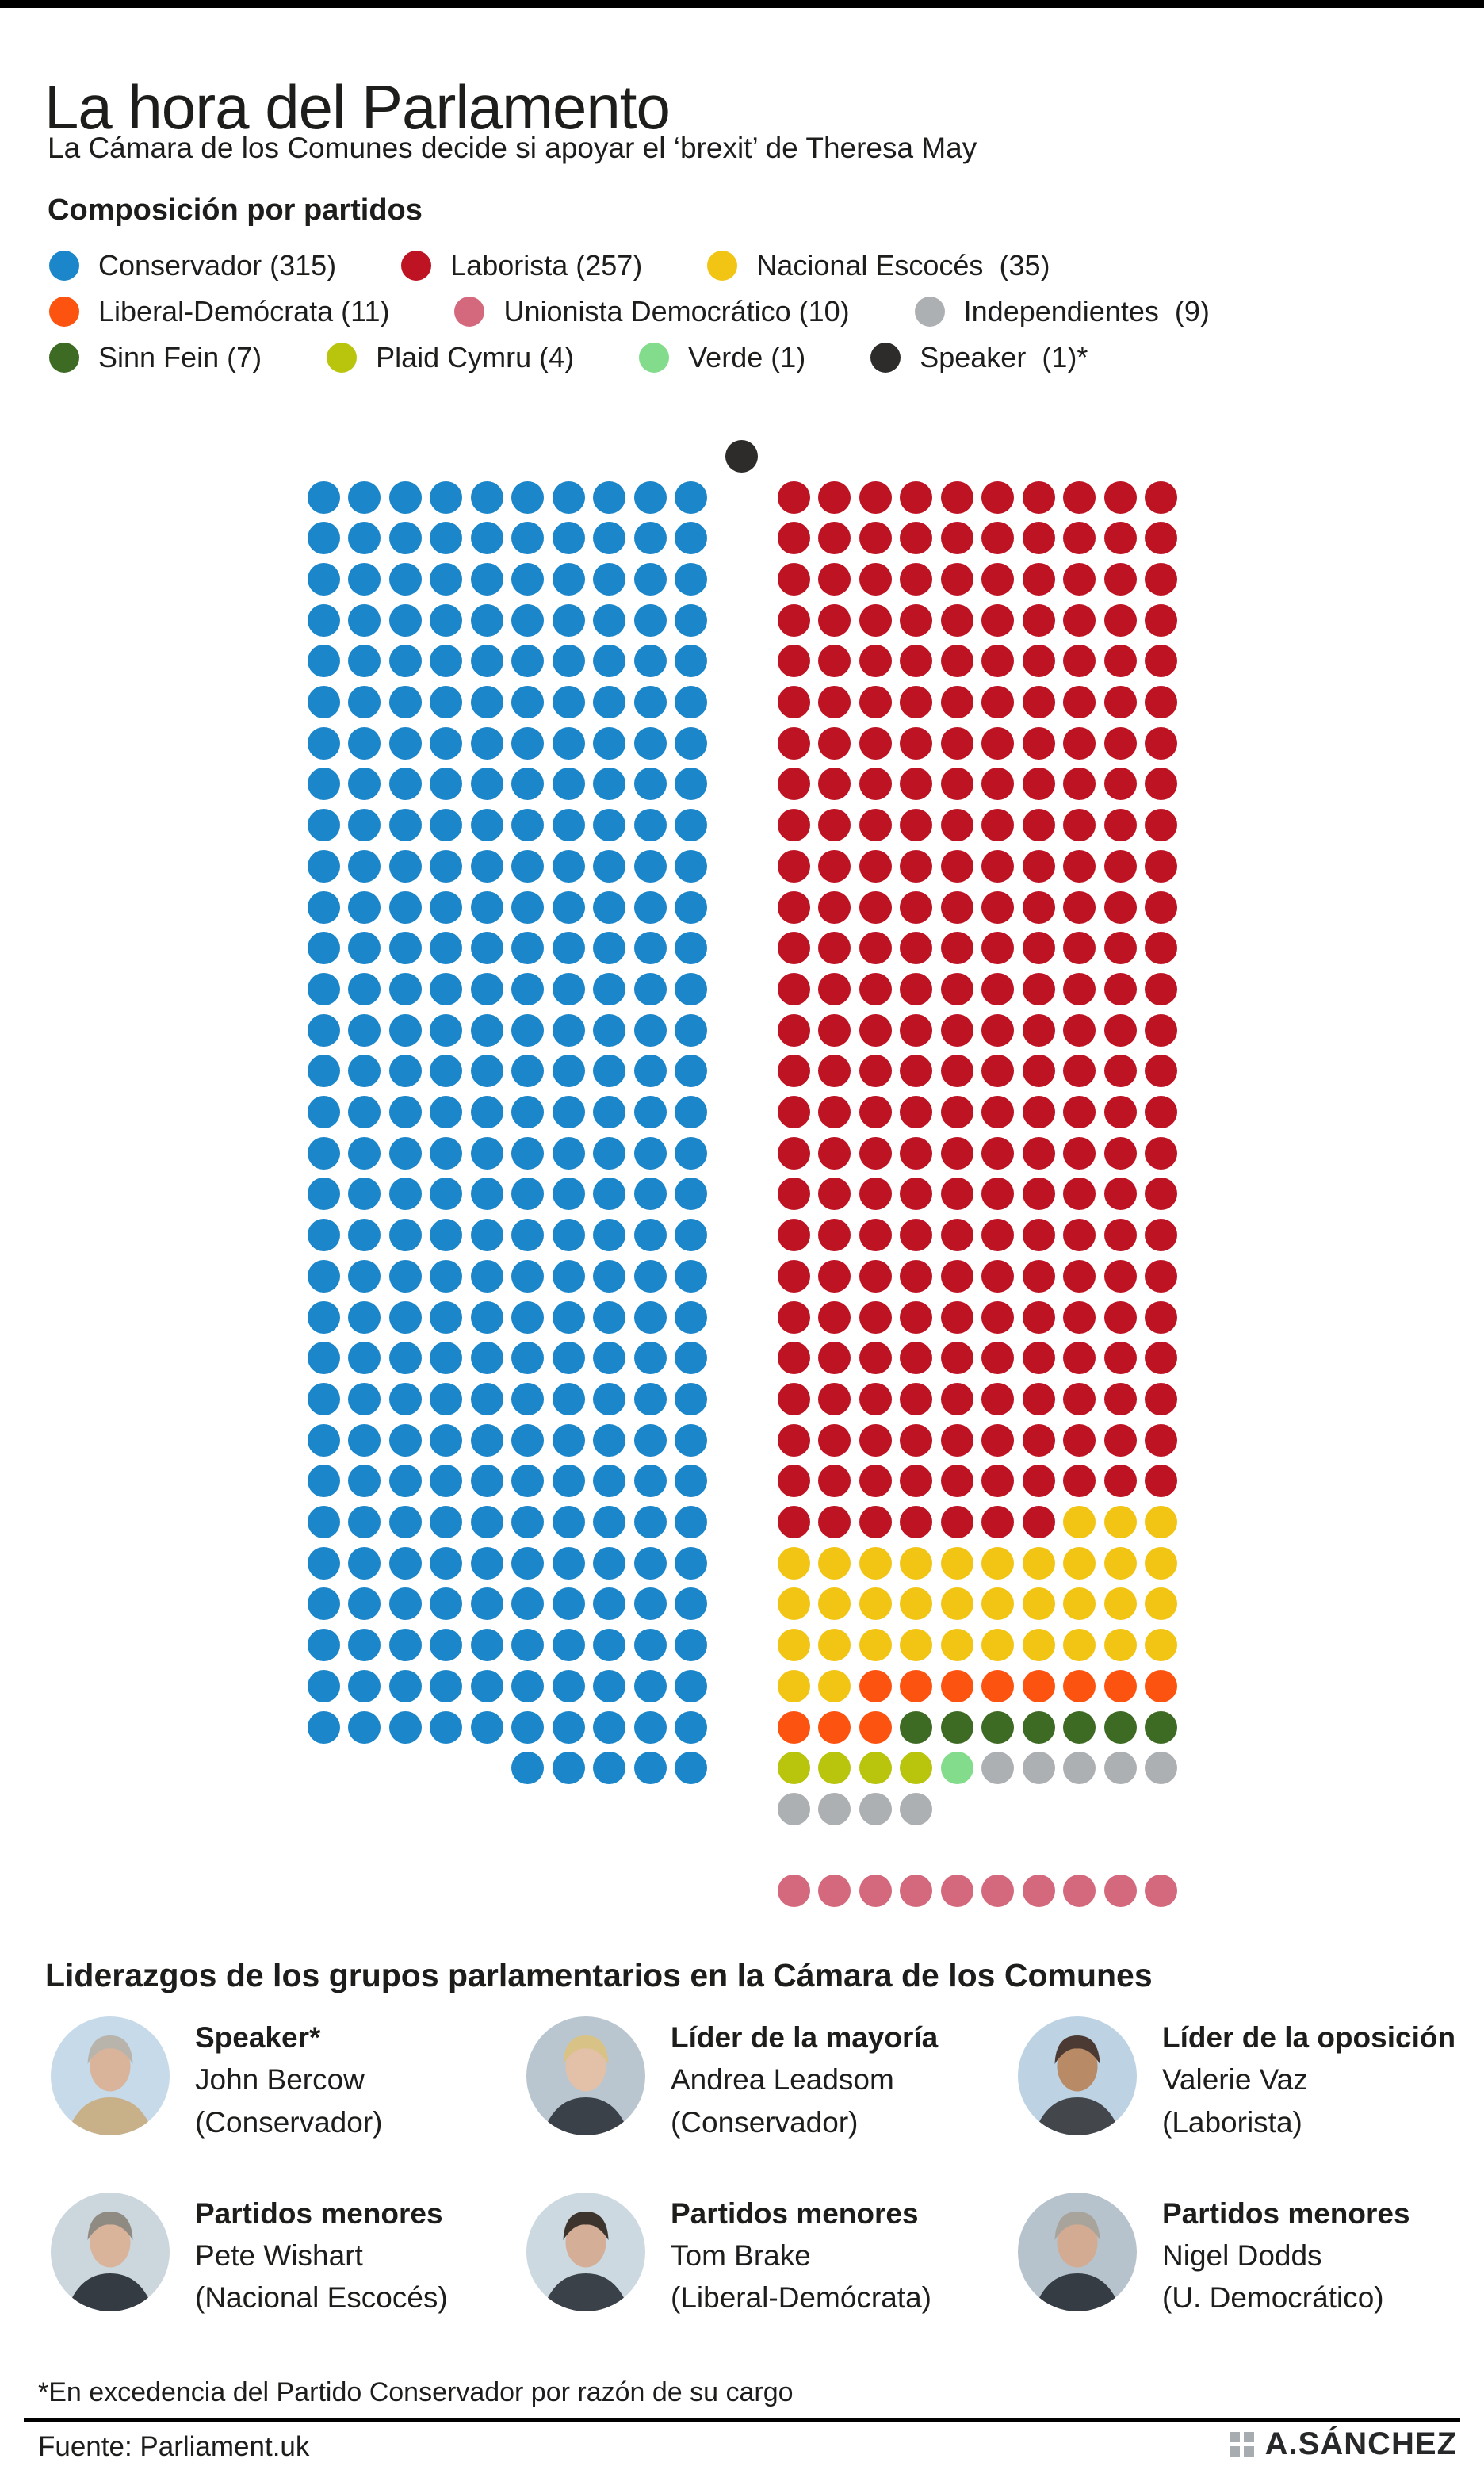 The height and width of the screenshot is (2474, 1484). Describe the element at coordinates (521, 265) in the screenshot. I see `legend-item-laborista-257: Laborista (257)` at that location.